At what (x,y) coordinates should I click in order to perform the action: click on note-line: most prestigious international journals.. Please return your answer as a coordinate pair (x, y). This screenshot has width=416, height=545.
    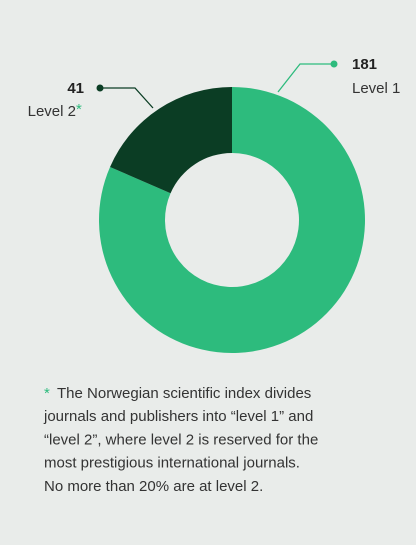
    Looking at the image, I should click on (172, 463).